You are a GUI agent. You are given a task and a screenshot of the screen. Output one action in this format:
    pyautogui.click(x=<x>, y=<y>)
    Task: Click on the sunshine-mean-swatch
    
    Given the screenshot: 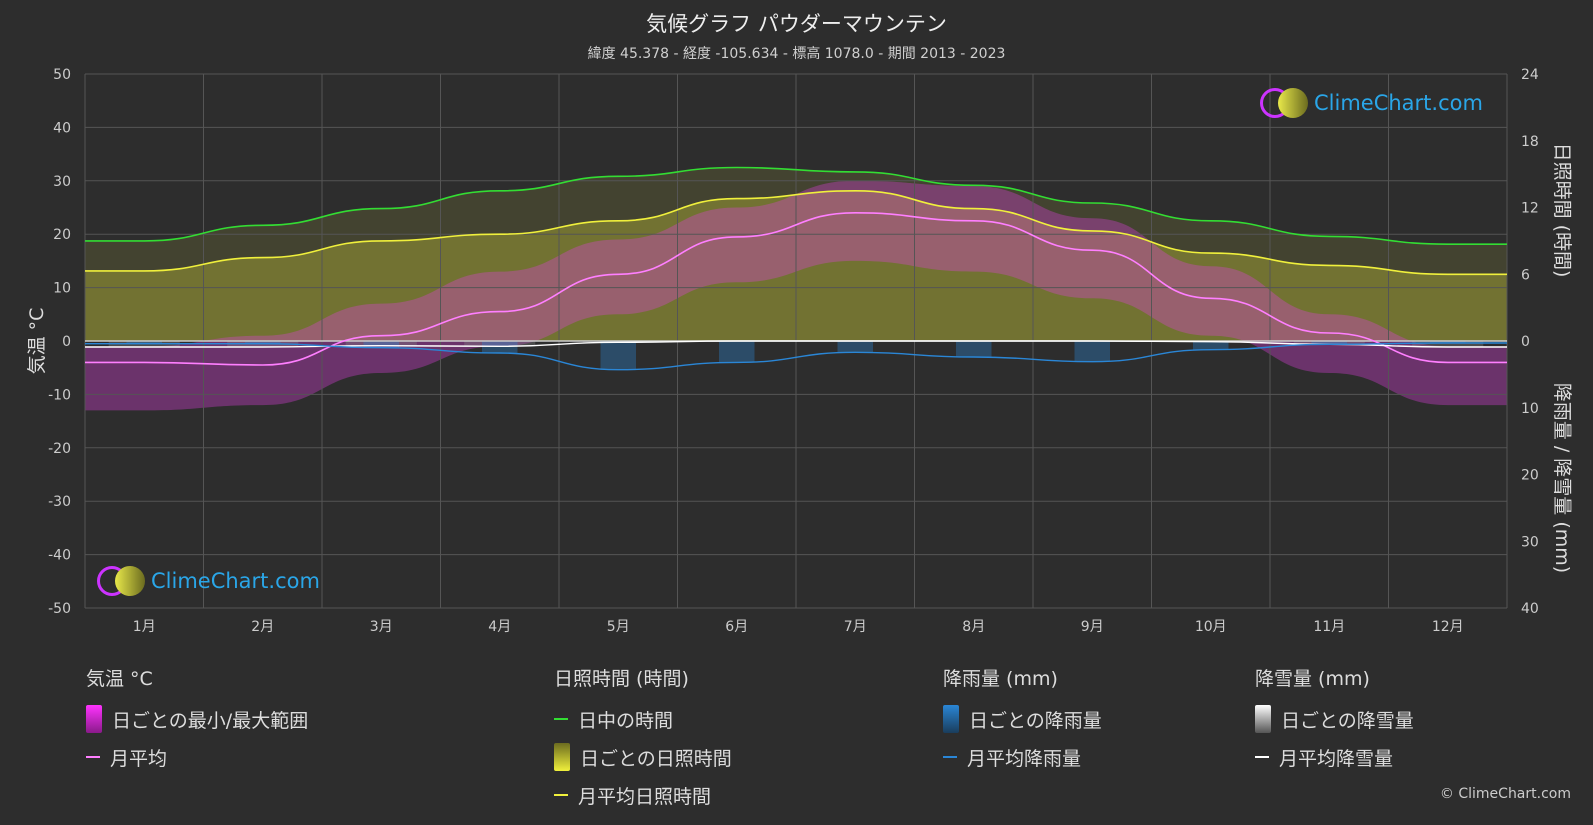 What is the action you would take?
    pyautogui.click(x=561, y=795)
    